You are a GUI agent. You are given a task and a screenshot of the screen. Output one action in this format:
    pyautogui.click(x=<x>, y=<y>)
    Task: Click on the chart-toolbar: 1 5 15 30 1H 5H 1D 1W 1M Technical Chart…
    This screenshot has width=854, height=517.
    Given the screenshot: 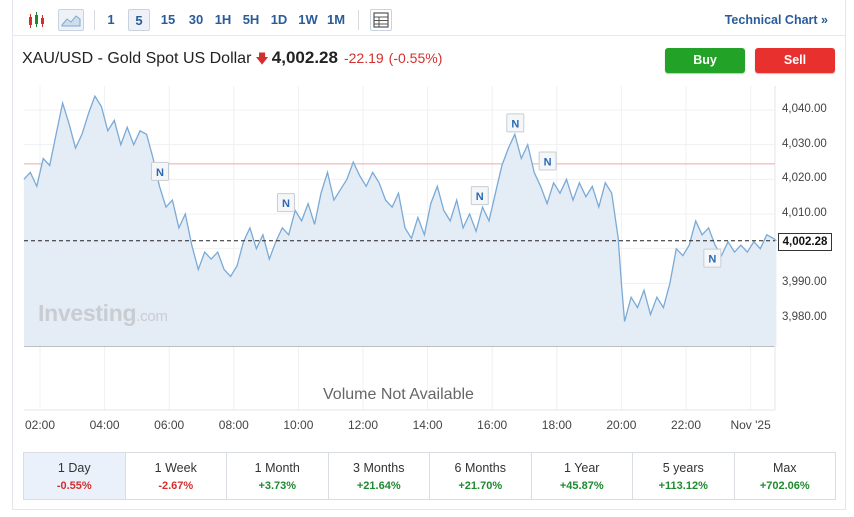 What is the action you would take?
    pyautogui.click(x=429, y=21)
    